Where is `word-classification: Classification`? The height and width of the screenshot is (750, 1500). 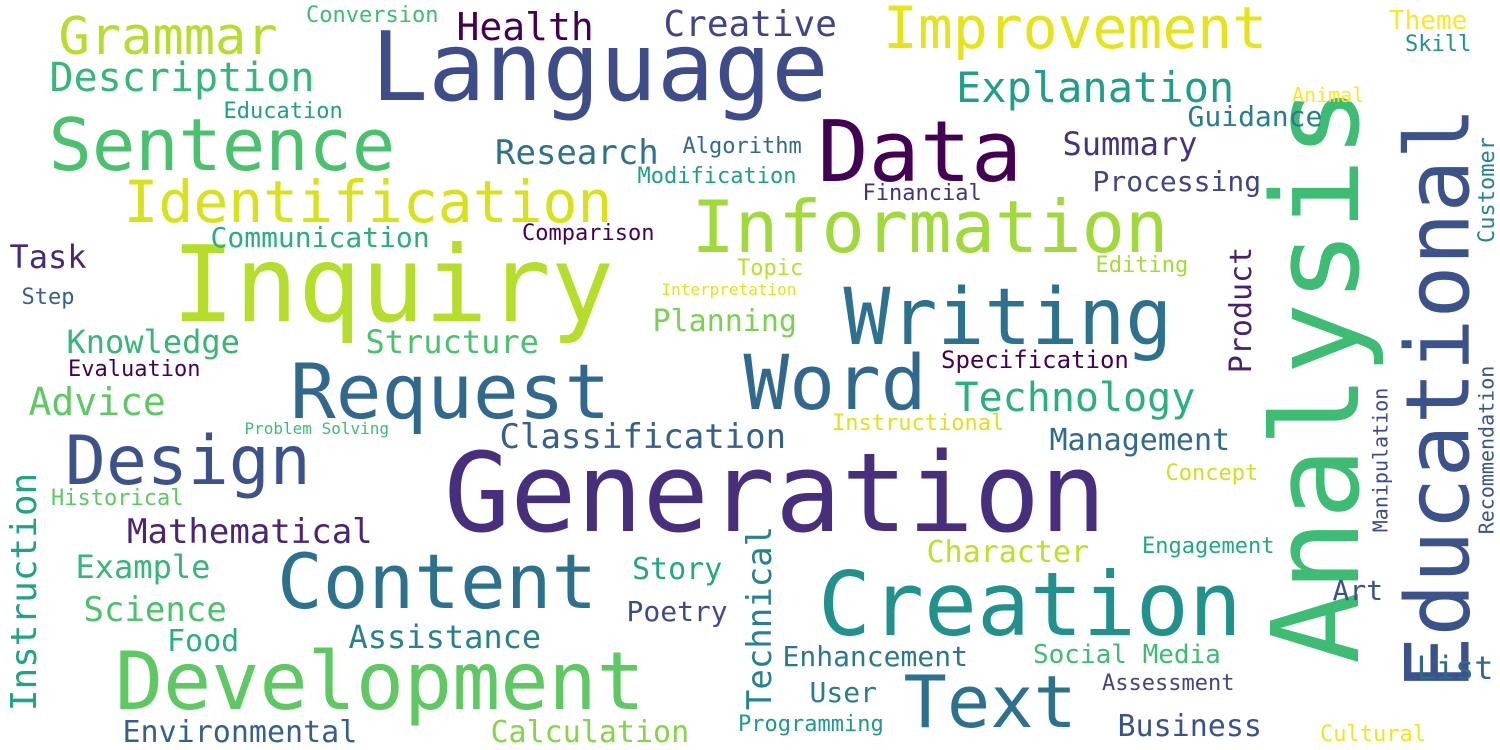
word-classification: Classification is located at coordinates (643, 437).